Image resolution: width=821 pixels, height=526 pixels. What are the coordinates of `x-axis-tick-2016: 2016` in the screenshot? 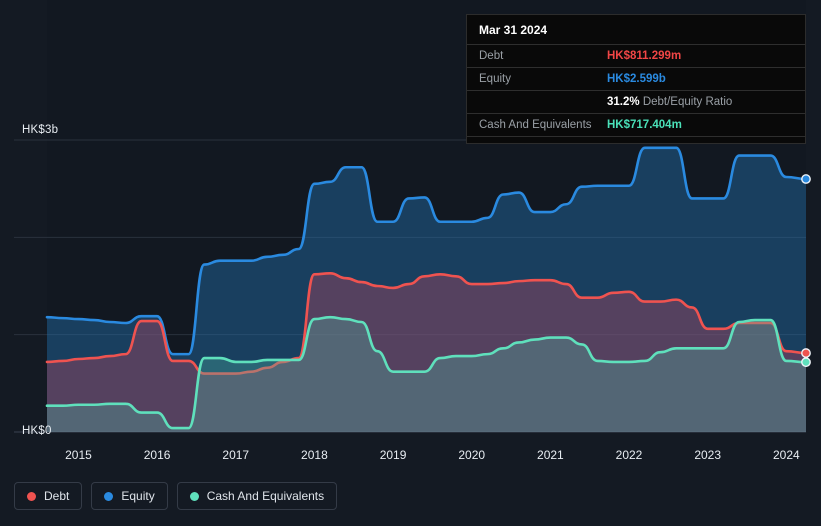 It's located at (157, 455).